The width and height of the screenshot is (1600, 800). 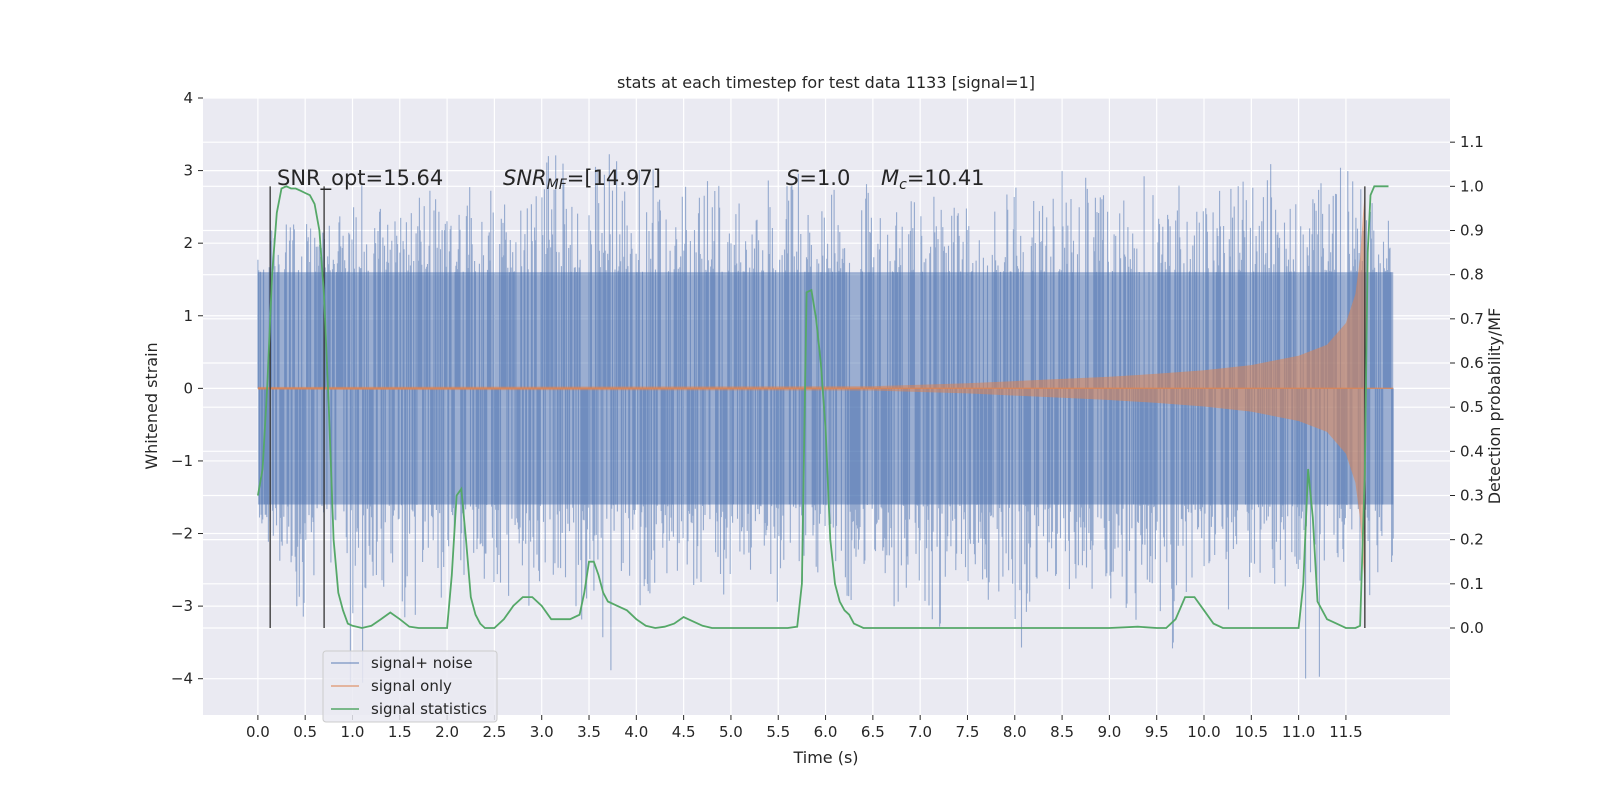 I want to click on x-tick-label: 11.0, so click(x=1298, y=732).